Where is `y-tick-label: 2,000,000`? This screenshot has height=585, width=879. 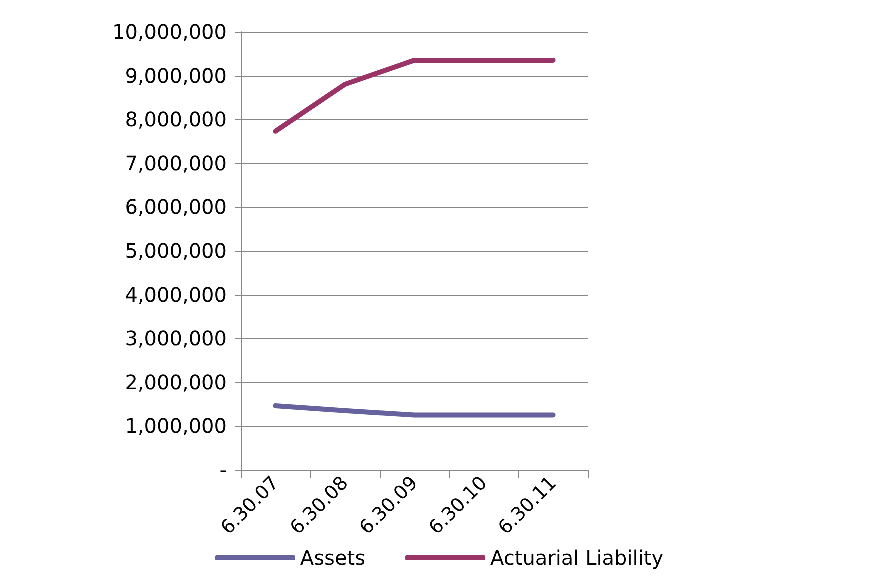
y-tick-label: 2,000,000 is located at coordinates (176, 382).